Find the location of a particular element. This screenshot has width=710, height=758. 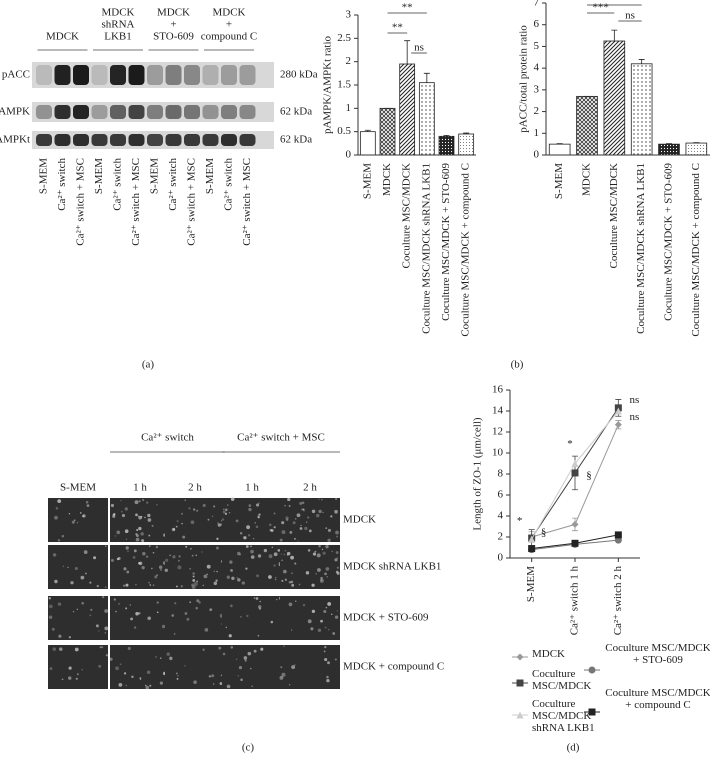

row-label: MDCK shRNA LKB1 is located at coordinates (392, 567).